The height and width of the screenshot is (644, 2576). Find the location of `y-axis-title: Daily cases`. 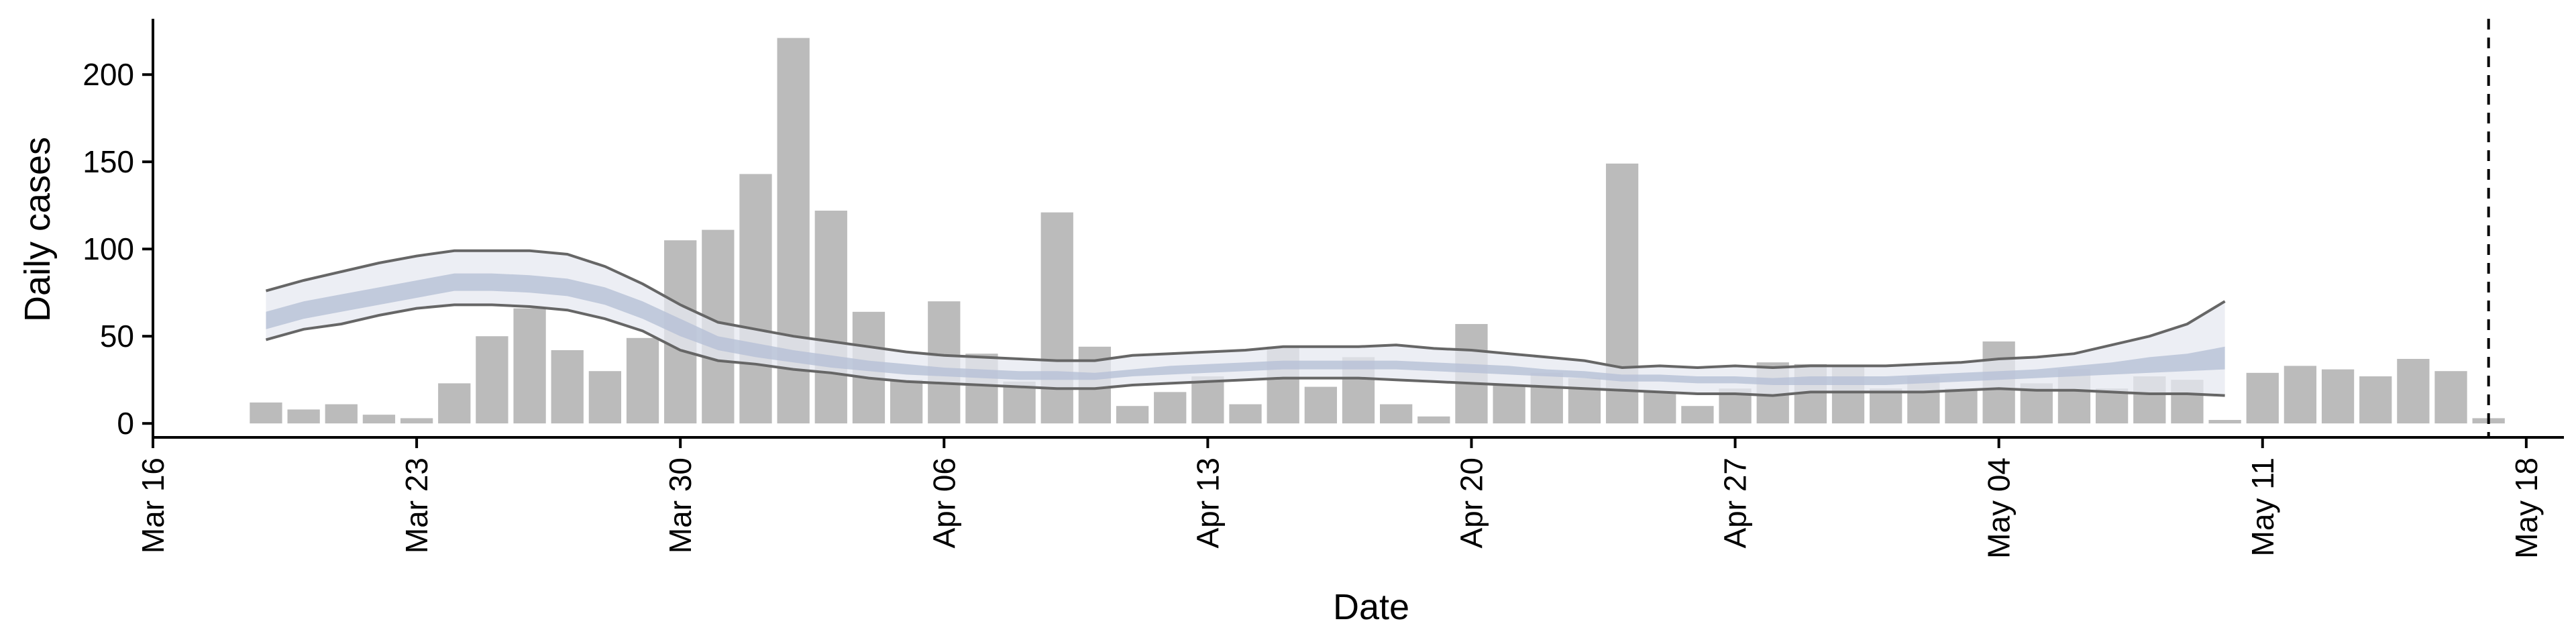

y-axis-title: Daily cases is located at coordinates (37, 229).